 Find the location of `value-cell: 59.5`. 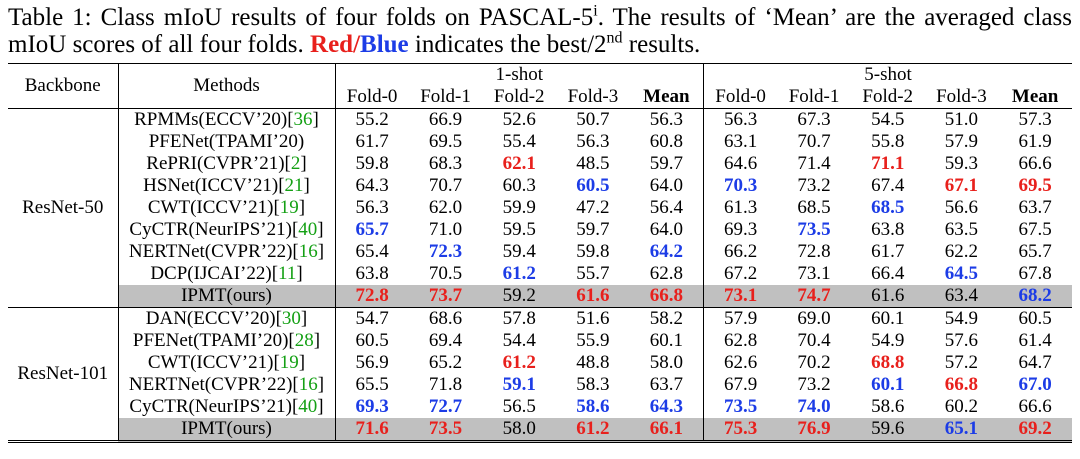

value-cell: 59.5 is located at coordinates (519, 229).